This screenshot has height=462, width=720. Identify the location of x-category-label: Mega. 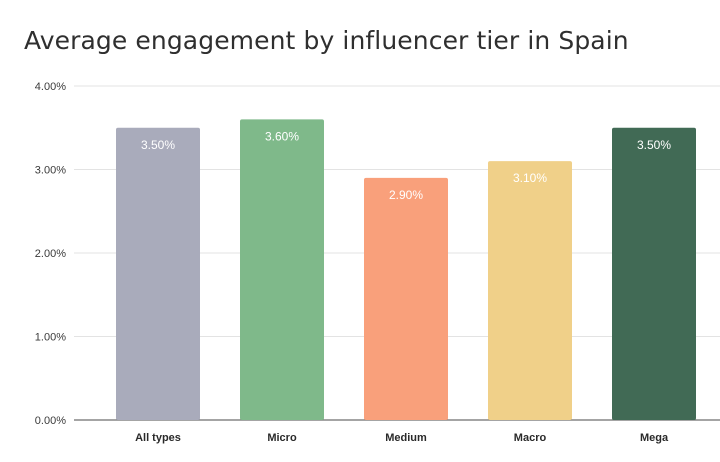
(654, 438).